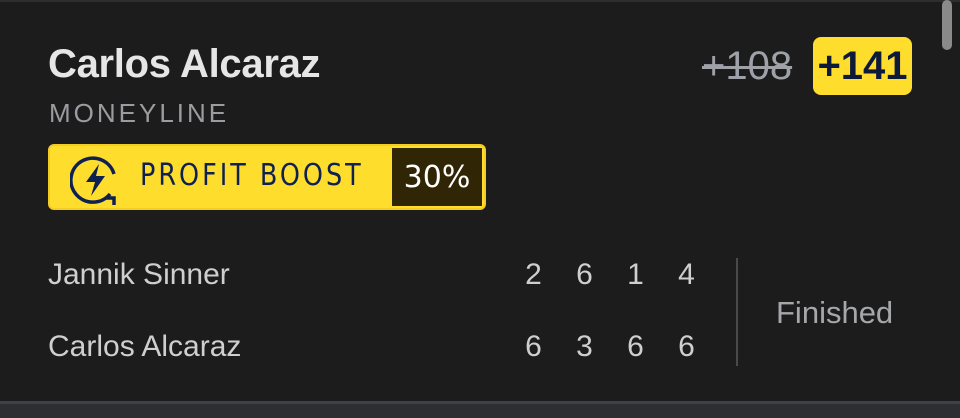 The width and height of the screenshot is (960, 418). What do you see at coordinates (139, 274) in the screenshot?
I see `player-name: Jannik Sinner` at bounding box center [139, 274].